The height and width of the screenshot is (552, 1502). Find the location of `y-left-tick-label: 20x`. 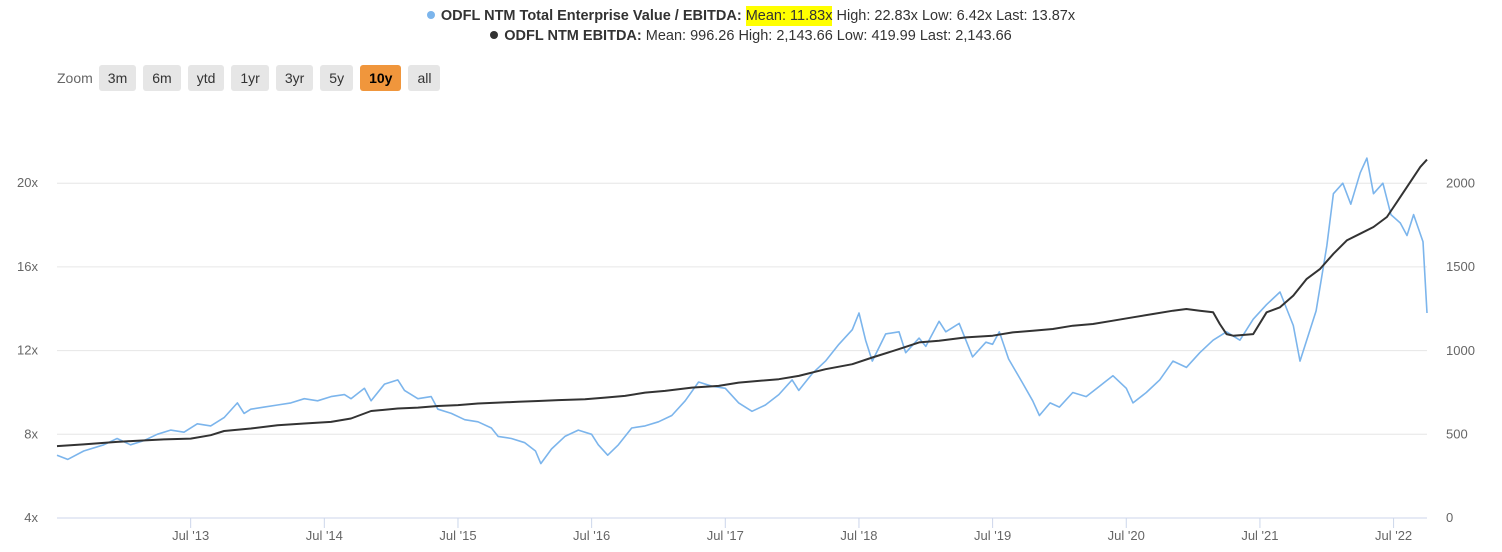

y-left-tick-label: 20x is located at coordinates (27, 182).